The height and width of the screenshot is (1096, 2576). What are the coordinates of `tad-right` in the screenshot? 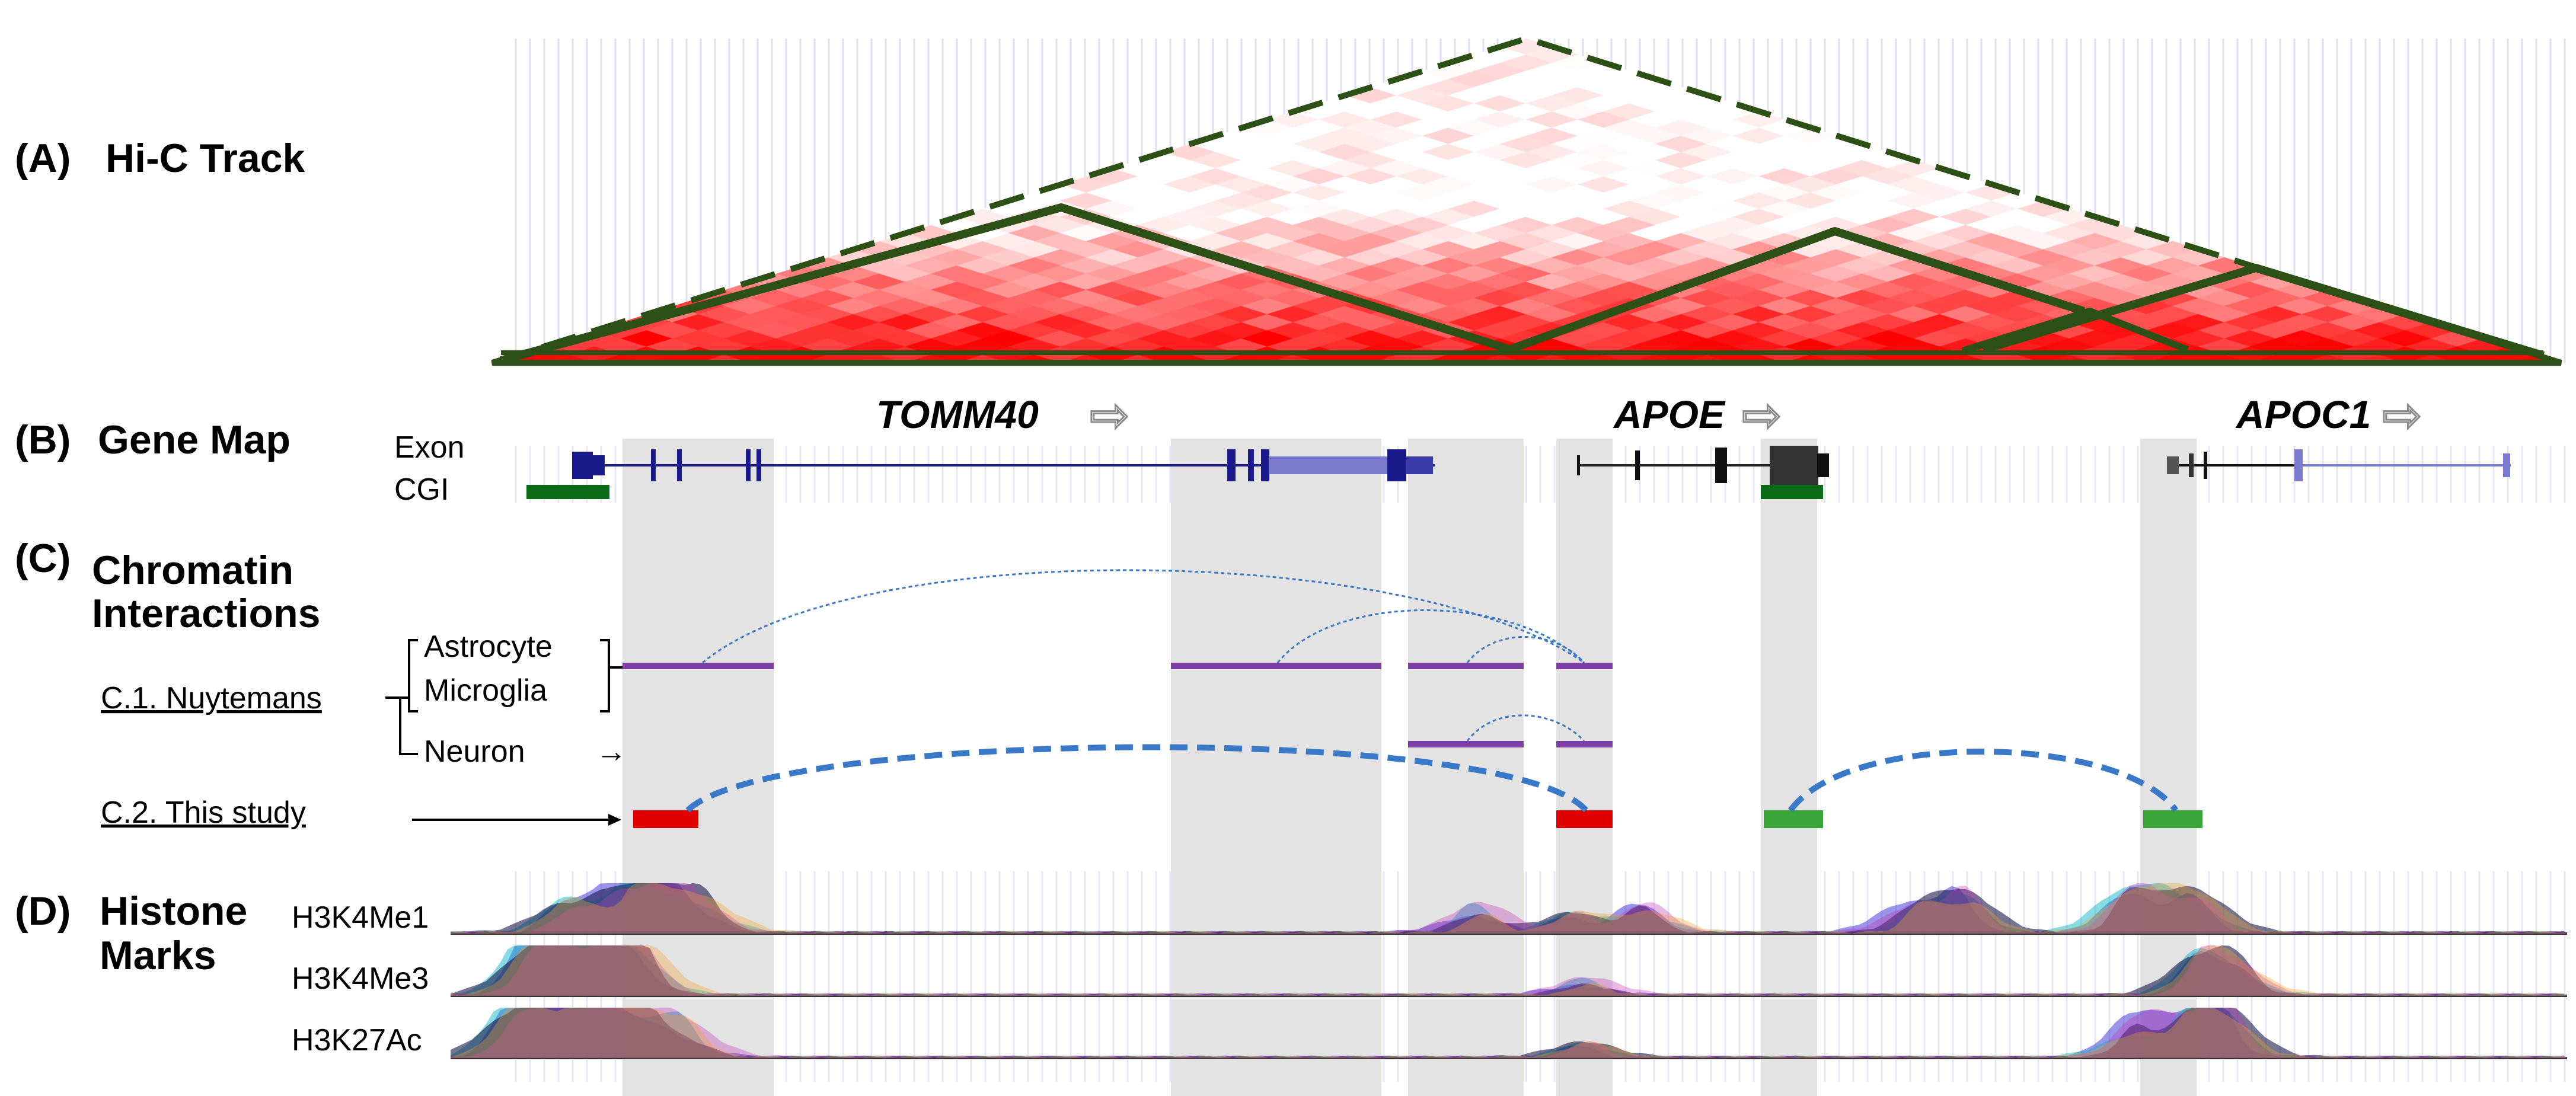 It's located at (2263, 312).